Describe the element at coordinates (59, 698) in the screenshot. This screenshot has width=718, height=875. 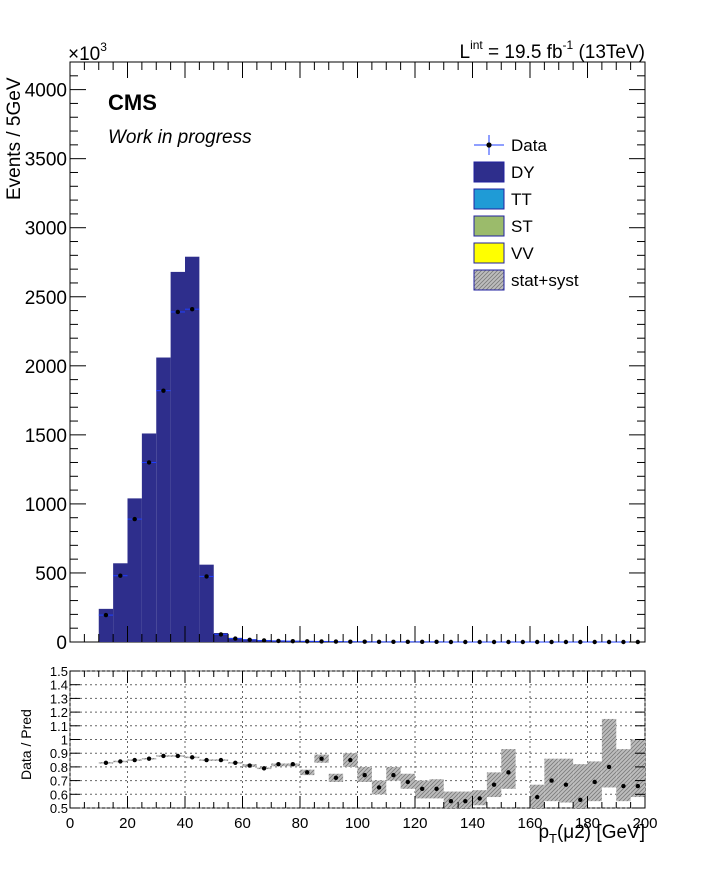
I see `ratio-y-tick-label: 1.3` at that location.